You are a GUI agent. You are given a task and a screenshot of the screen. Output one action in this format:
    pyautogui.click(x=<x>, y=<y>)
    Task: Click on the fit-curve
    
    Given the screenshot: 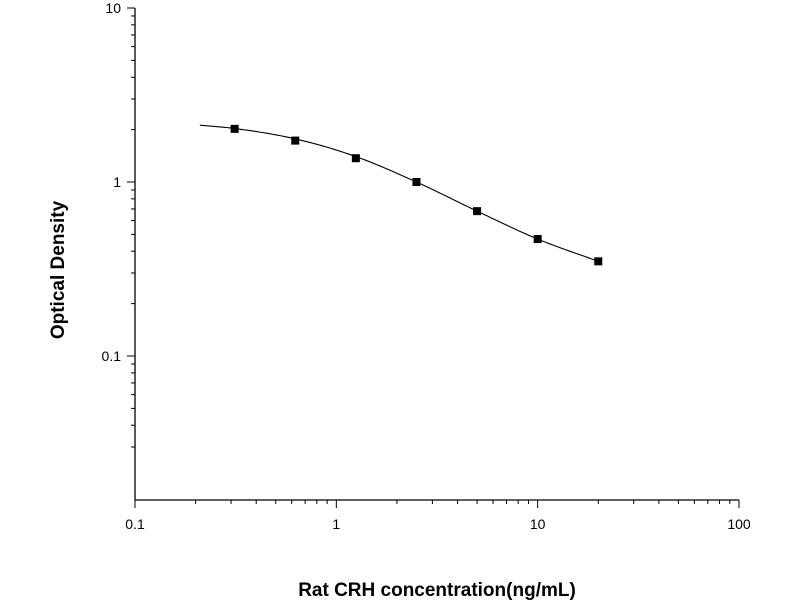 What is the action you would take?
    pyautogui.click(x=399, y=193)
    